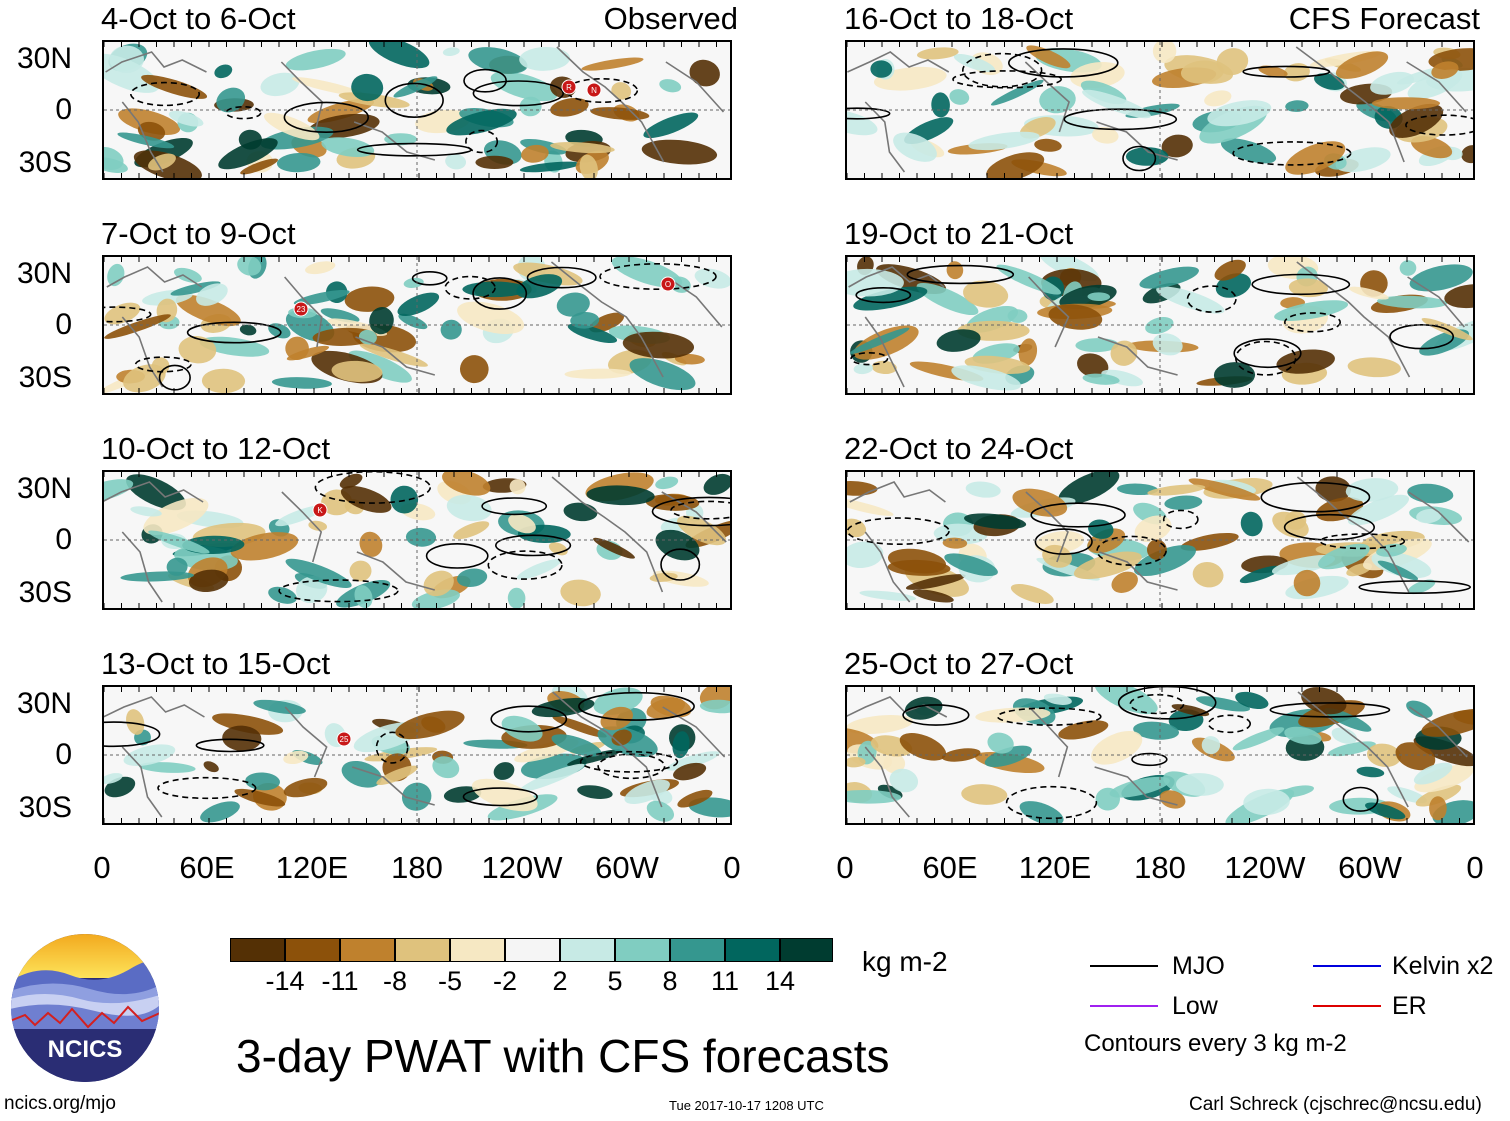 The height and width of the screenshot is (1121, 1510). I want to click on map-field: 25, so click(417, 755).